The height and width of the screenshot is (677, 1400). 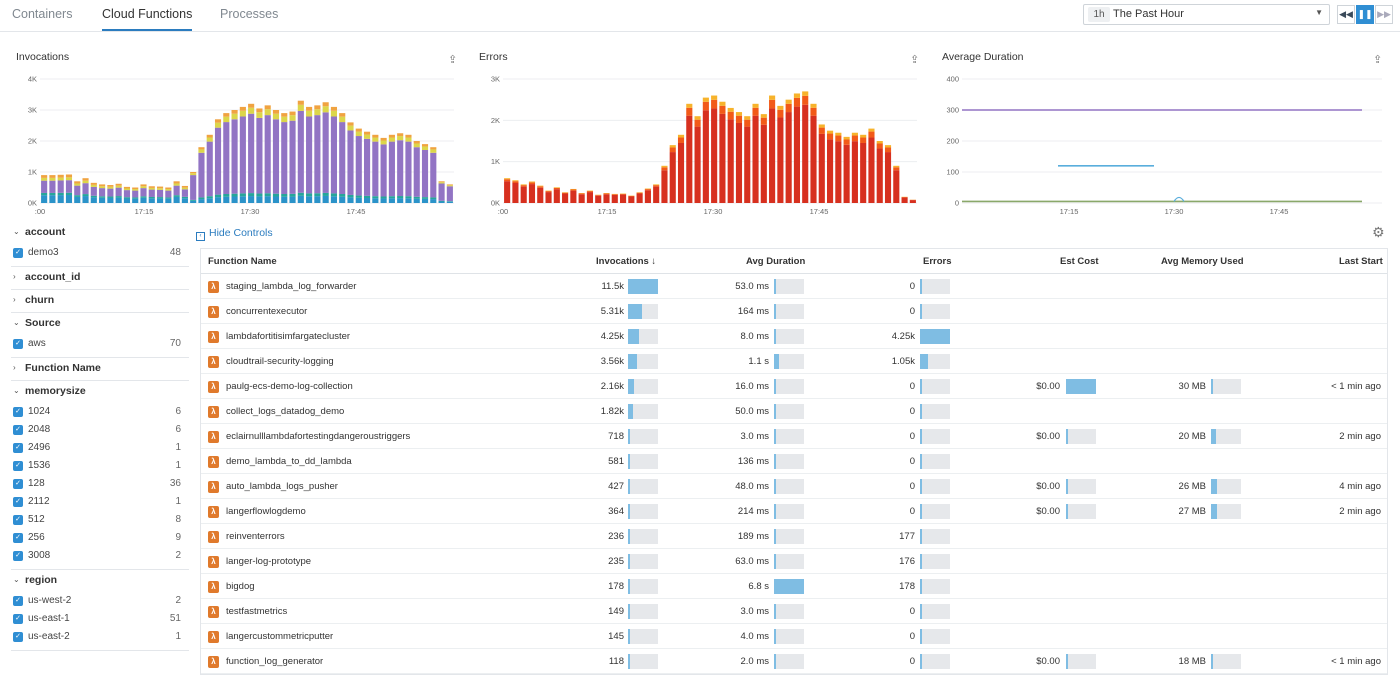 I want to click on facet-header: › account_id, so click(x=100, y=278).